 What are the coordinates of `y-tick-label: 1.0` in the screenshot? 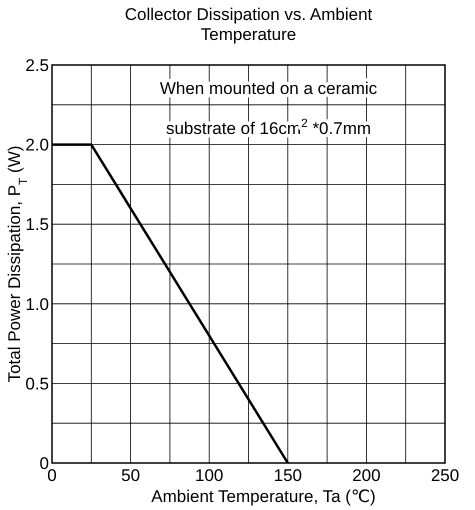 It's located at (37, 304).